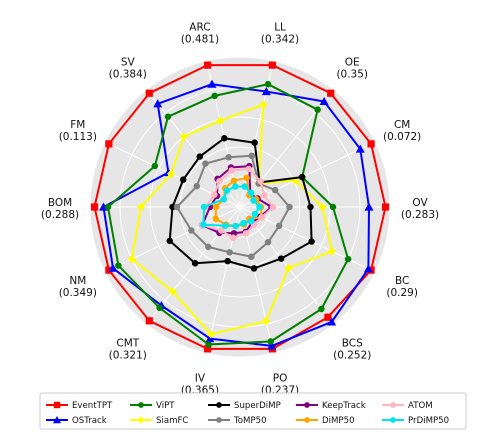 This screenshot has width=488, height=440. Describe the element at coordinates (172, 421) in the screenshot. I see `legend-label-siamfc: SiamFC` at that location.